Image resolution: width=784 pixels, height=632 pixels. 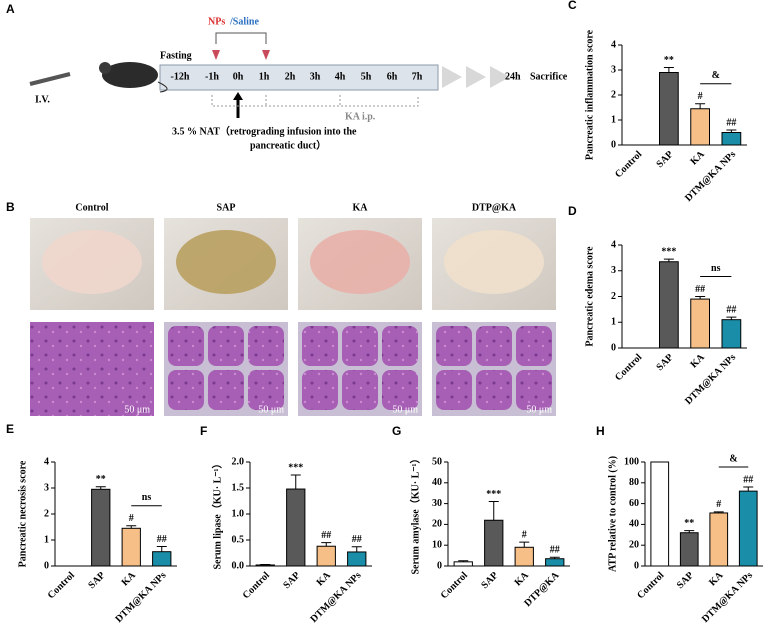 I want to click on syringe, so click(x=50, y=79).